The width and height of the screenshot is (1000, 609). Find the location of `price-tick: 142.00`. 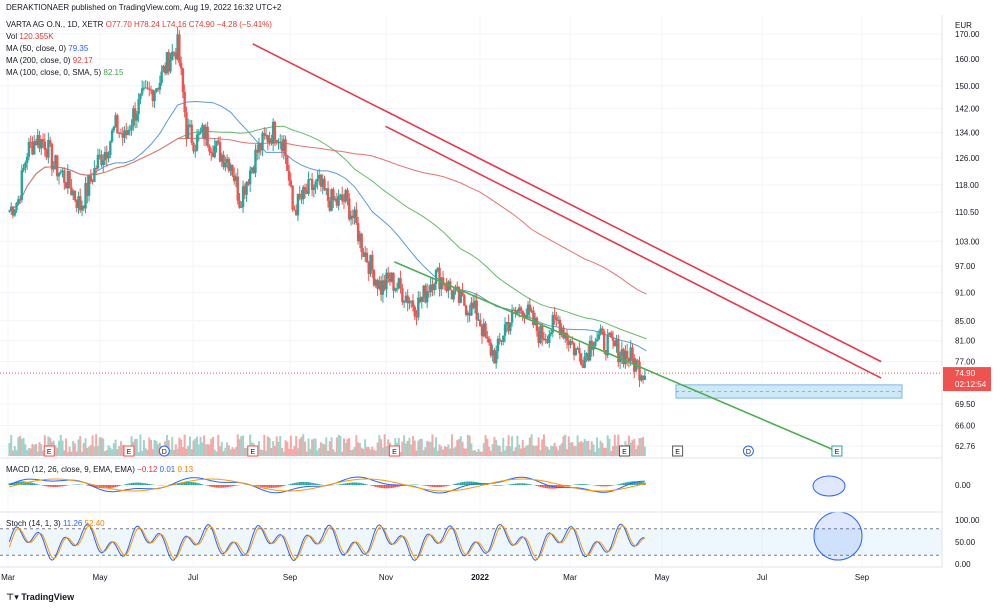

price-tick: 142.00 is located at coordinates (967, 108).